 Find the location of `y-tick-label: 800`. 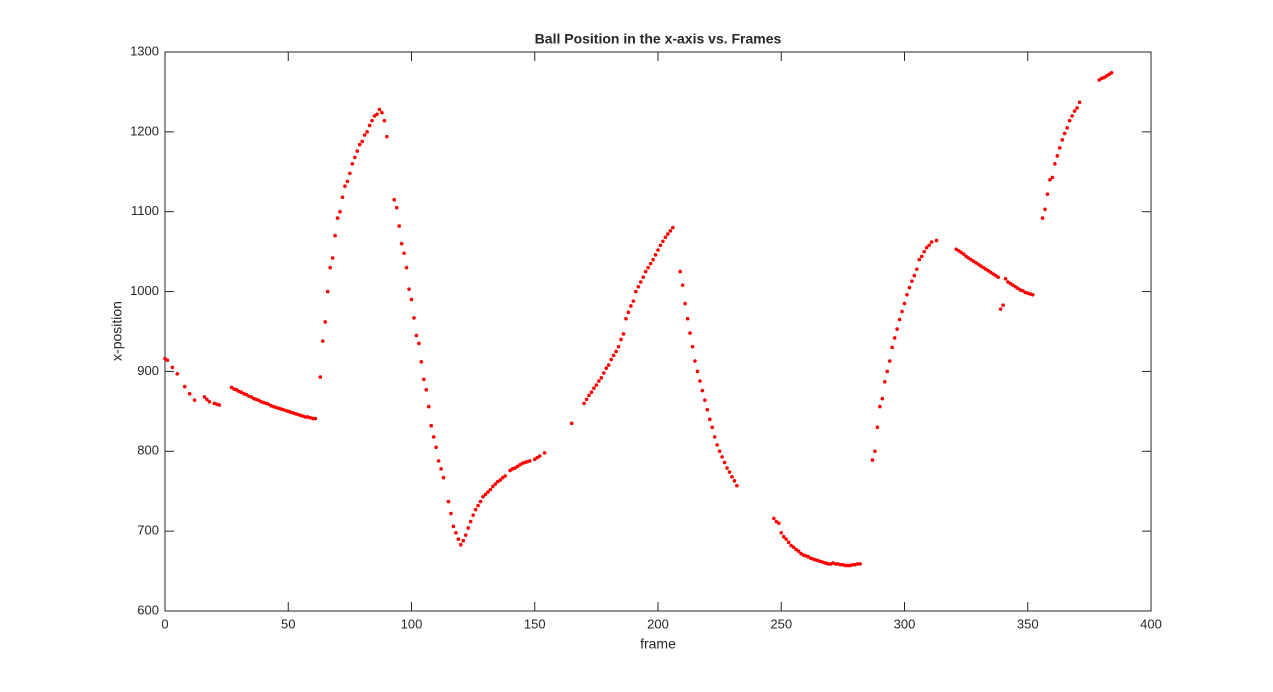

y-tick-label: 800 is located at coordinates (148, 450).